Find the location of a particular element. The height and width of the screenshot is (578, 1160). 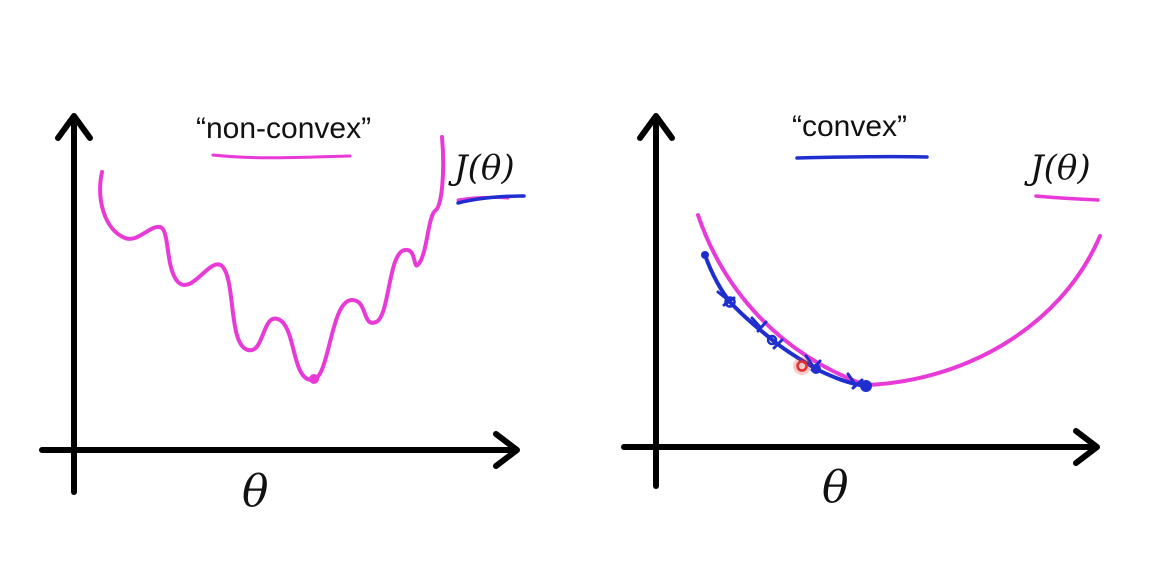

right-axis-label: θ is located at coordinates (835, 487).